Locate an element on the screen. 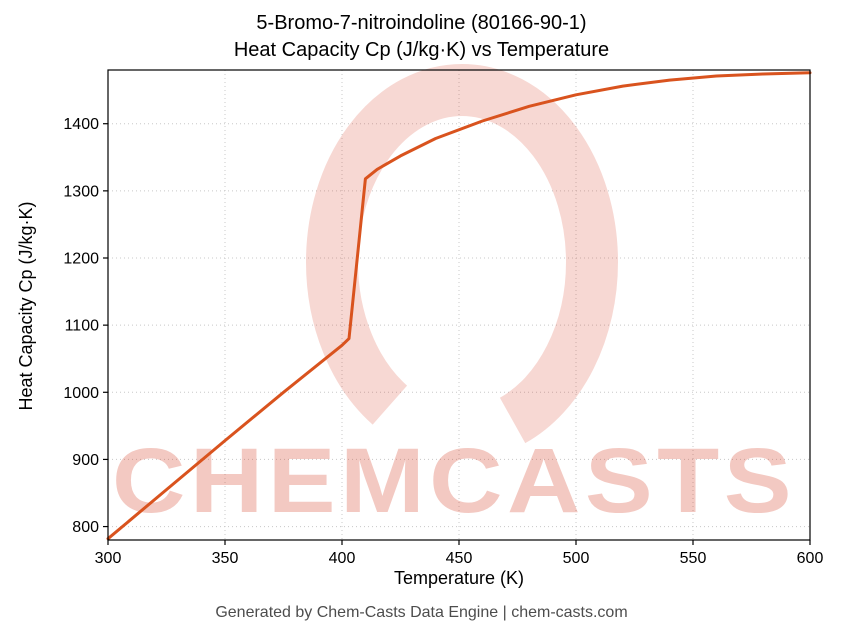 This screenshot has width=843, height=644. y-tick-label: 1000 is located at coordinates (81, 393).